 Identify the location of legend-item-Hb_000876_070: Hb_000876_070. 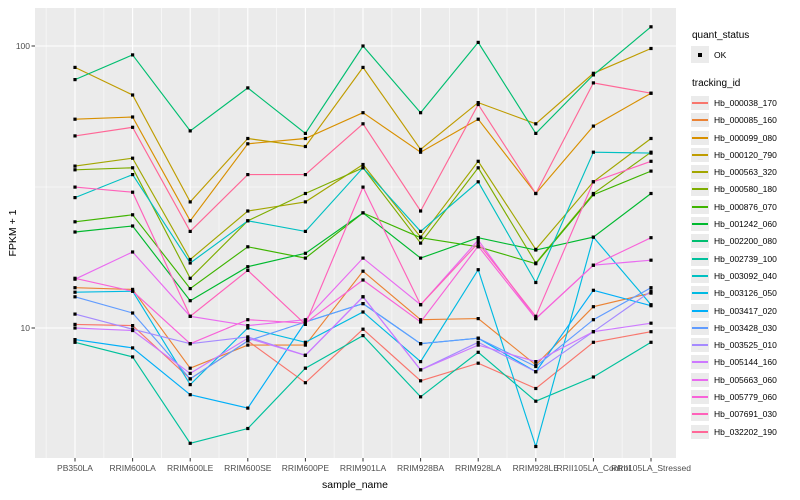
(734, 206).